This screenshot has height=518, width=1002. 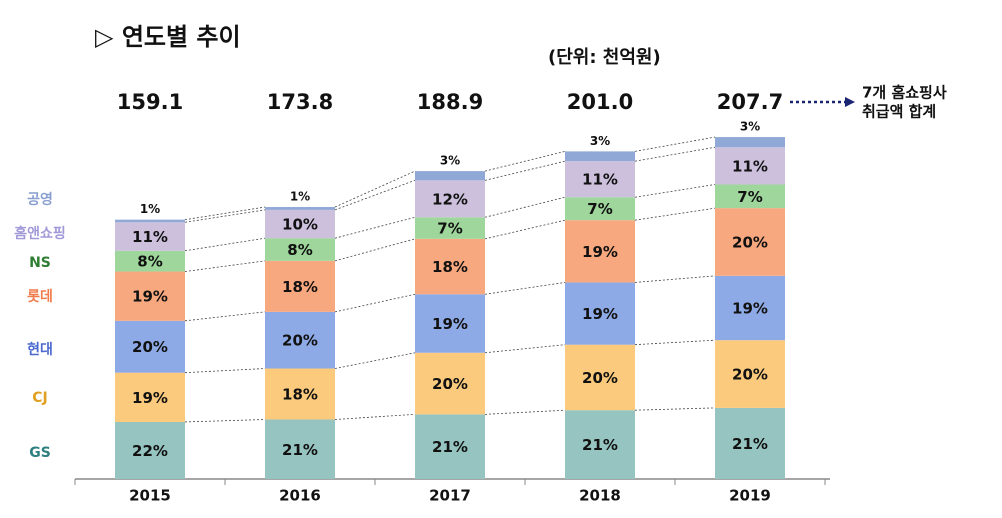 What do you see at coordinates (300, 102) in the screenshot?
I see `total-label: 173.8` at bounding box center [300, 102].